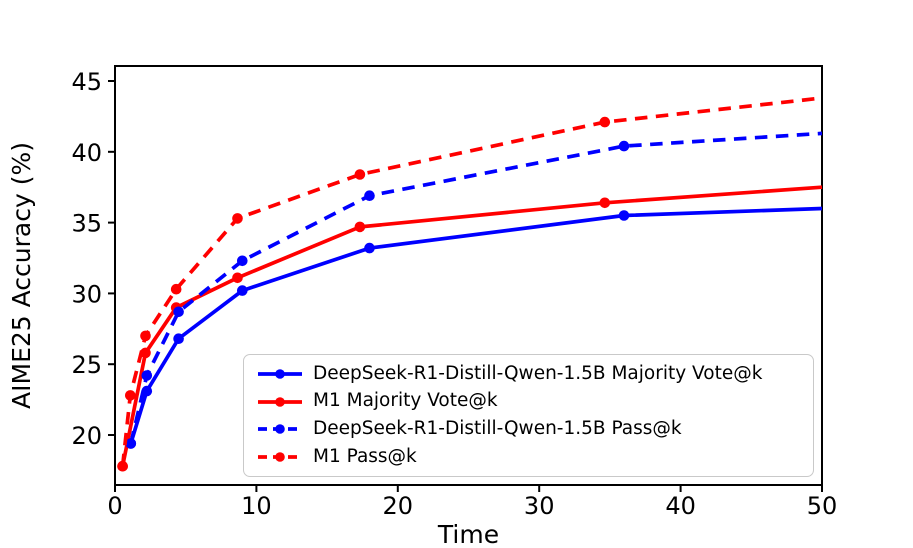 The image size is (913, 548). Describe the element at coordinates (532, 402) in the screenshot. I see `legend-item-1: M1 Majority Vote@k` at that location.